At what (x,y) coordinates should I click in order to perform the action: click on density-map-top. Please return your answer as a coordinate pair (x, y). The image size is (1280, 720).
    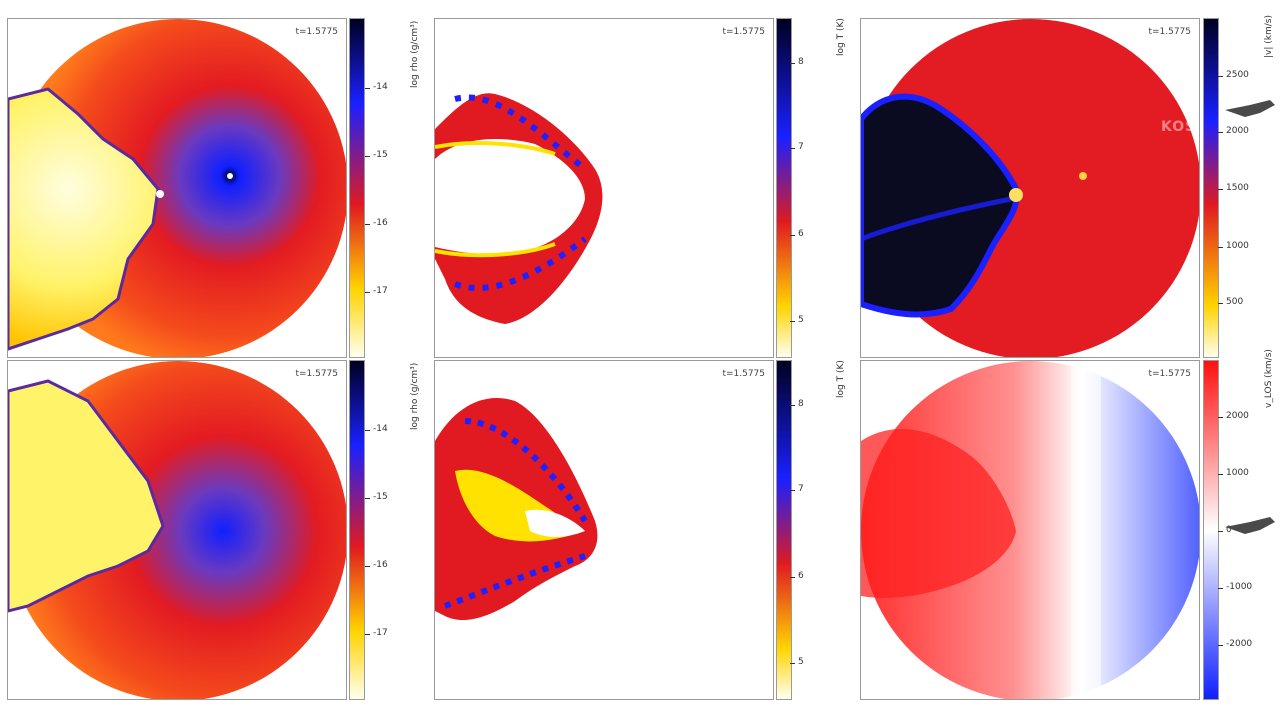
    Looking at the image, I should click on (177, 188).